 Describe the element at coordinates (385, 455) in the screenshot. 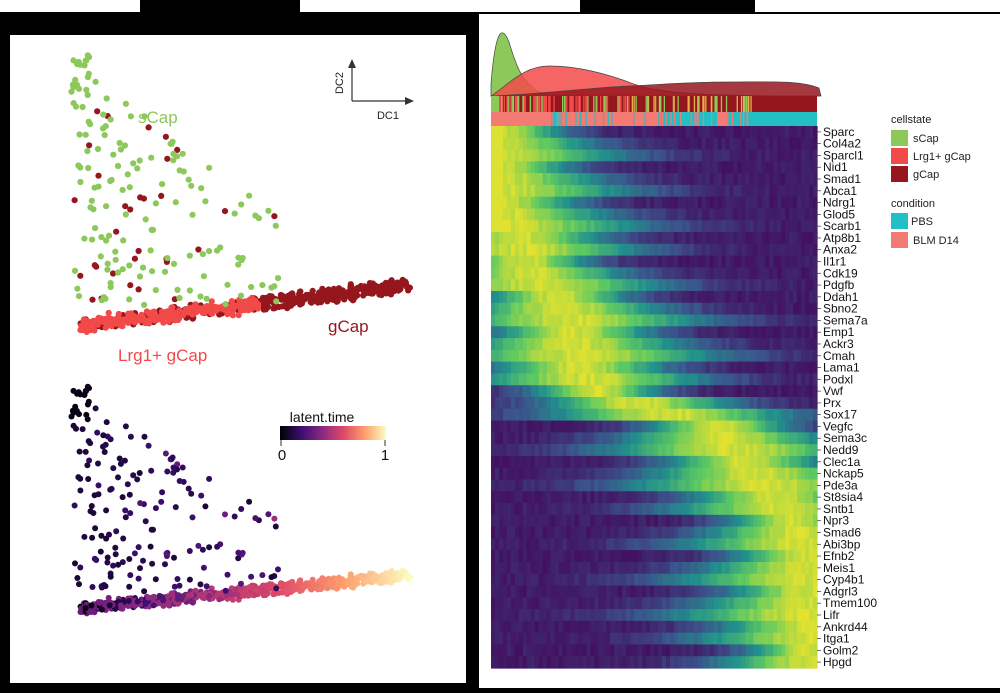

I see `latent-time-tick-max: 1` at that location.